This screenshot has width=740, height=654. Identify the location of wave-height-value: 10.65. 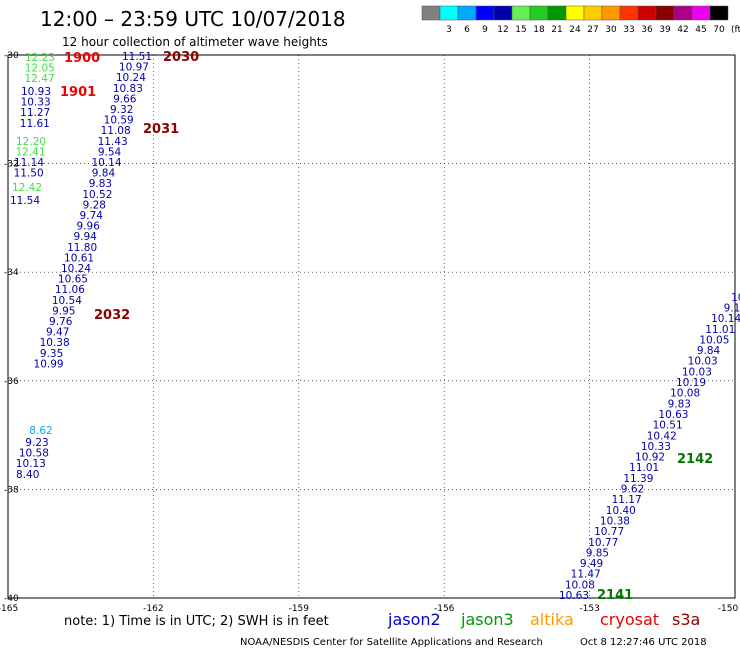
(73, 280).